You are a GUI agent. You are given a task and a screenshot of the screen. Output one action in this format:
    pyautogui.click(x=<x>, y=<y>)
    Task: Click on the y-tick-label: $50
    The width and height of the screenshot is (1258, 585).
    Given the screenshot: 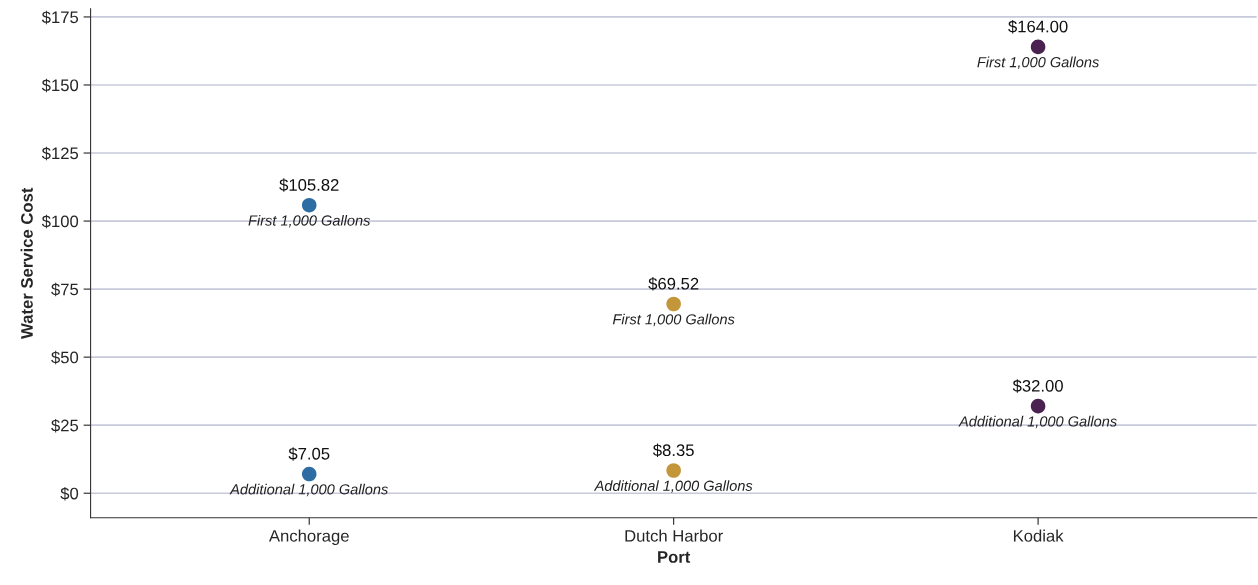 What is the action you would take?
    pyautogui.click(x=65, y=357)
    